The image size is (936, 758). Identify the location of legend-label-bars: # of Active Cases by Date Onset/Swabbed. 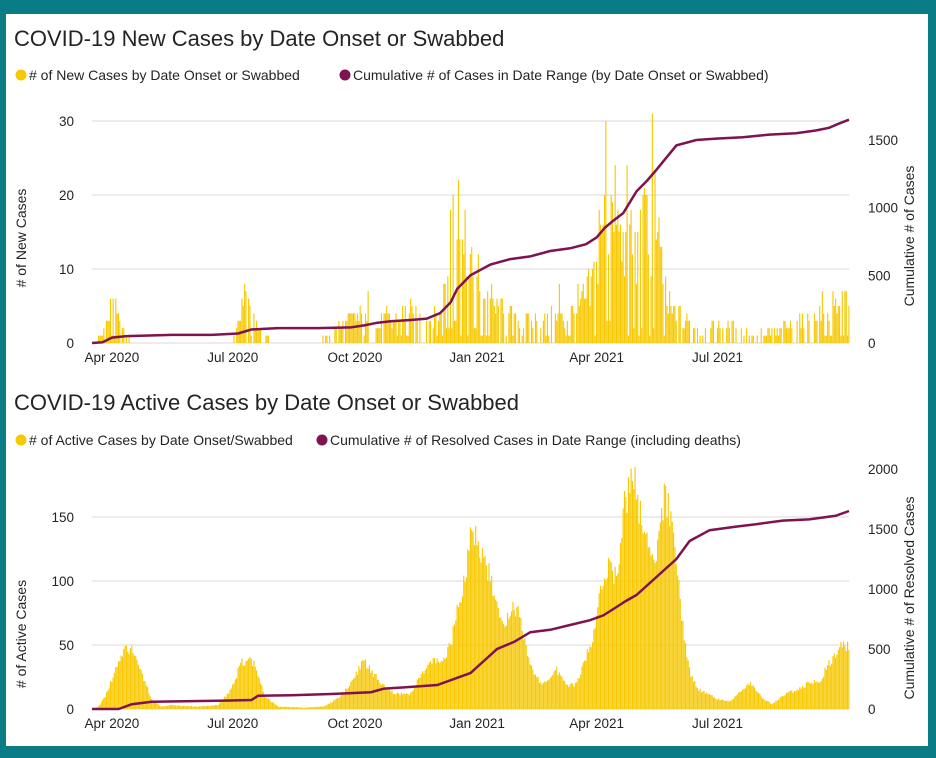
(161, 440).